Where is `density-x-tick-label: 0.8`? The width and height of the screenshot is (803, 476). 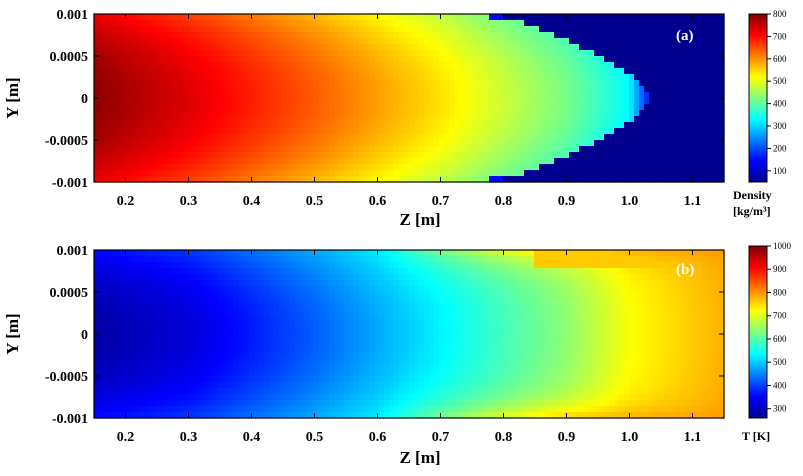
density-x-tick-label: 0.8 is located at coordinates (504, 201).